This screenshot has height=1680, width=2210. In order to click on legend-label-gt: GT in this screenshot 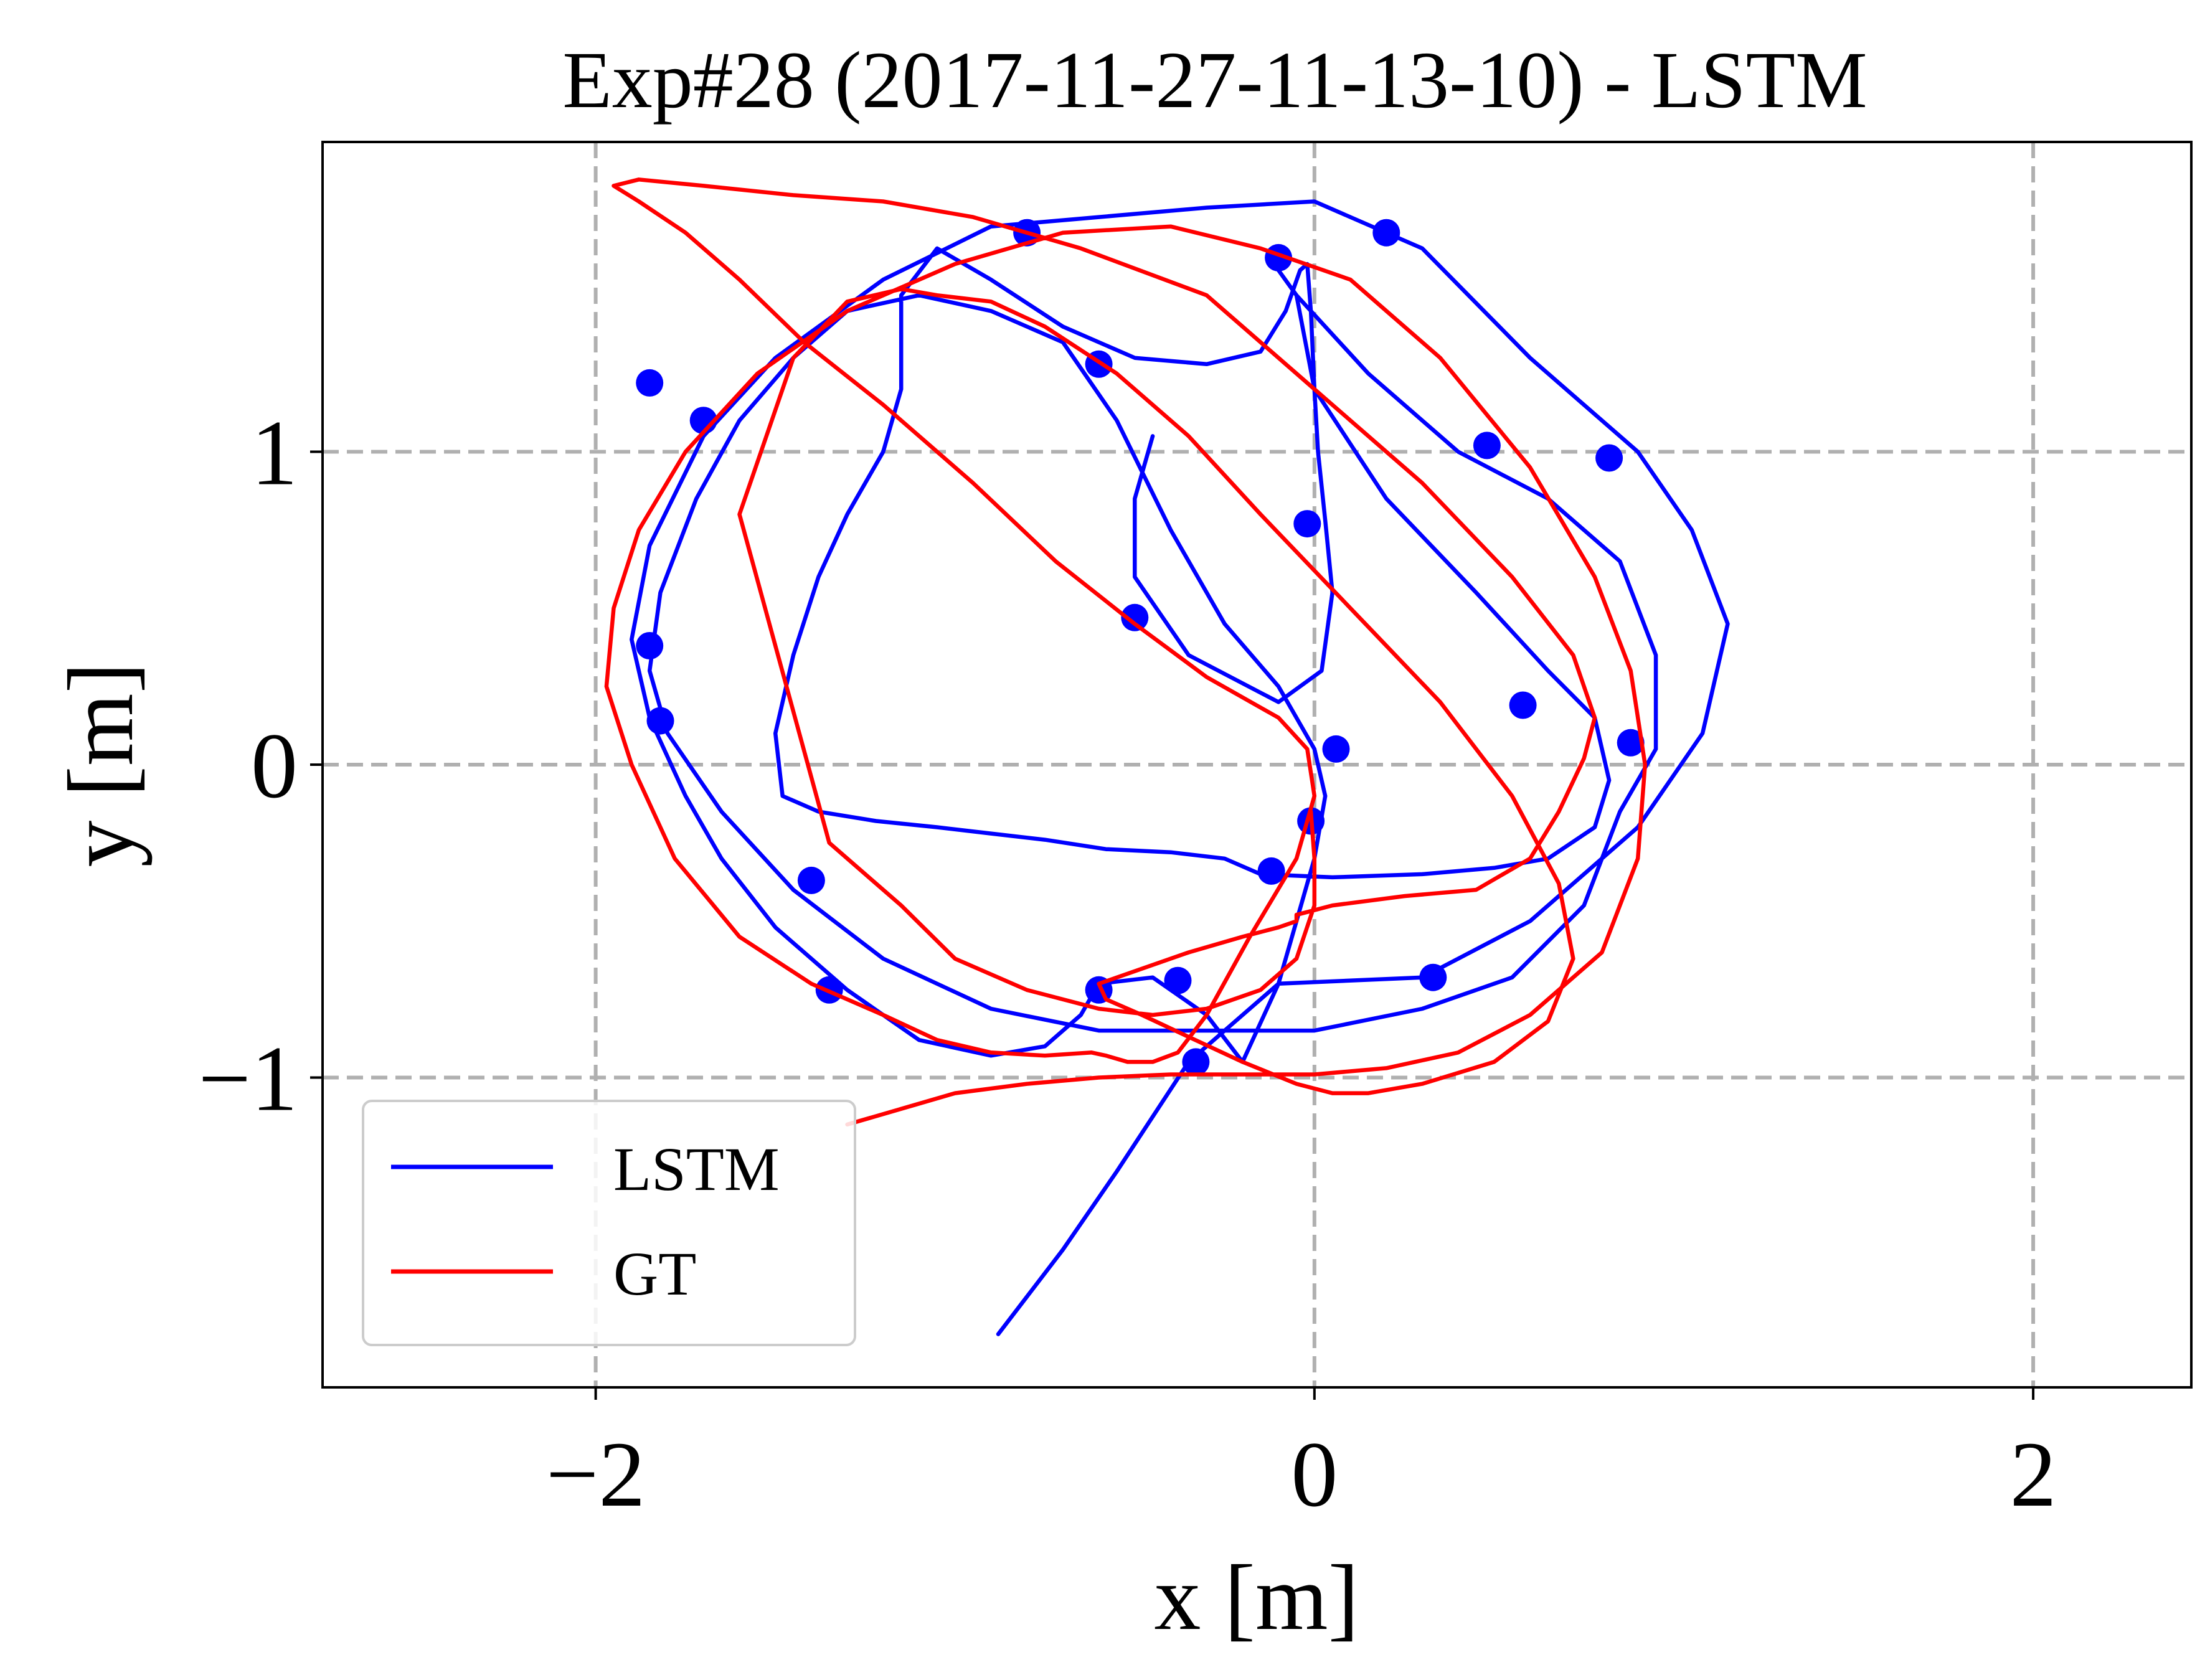, I will do `click(654, 1273)`.